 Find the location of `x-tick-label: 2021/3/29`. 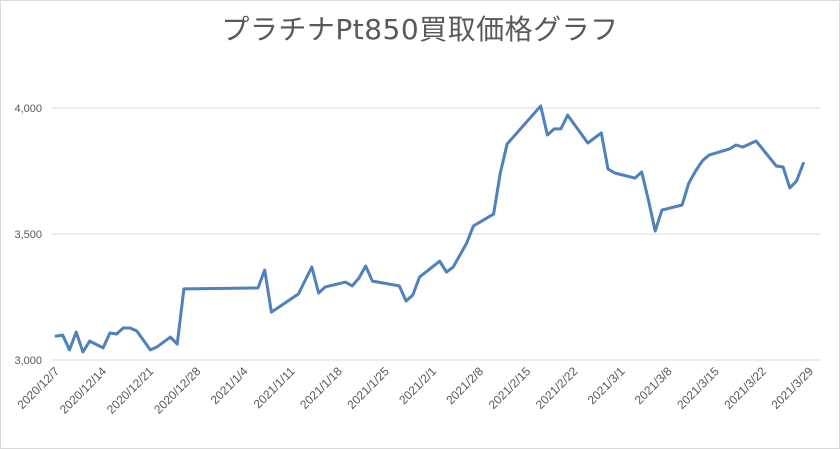

x-tick-label: 2021/3/29 is located at coordinates (792, 388).